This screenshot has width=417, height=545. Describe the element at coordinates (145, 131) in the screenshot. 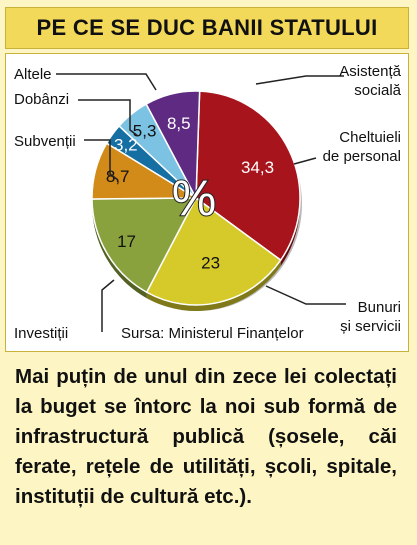

I see `slice-value-label: 5,3` at that location.